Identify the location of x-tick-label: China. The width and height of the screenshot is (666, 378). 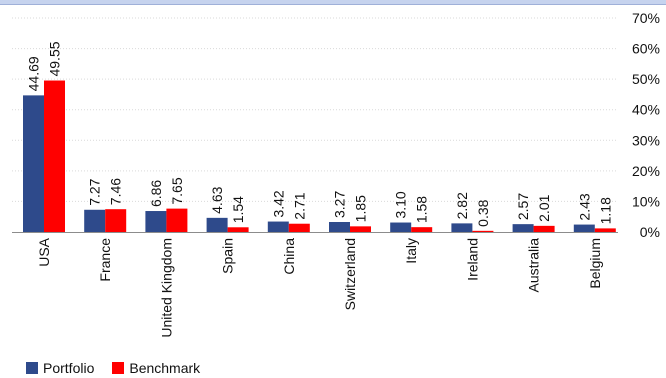
(289, 256).